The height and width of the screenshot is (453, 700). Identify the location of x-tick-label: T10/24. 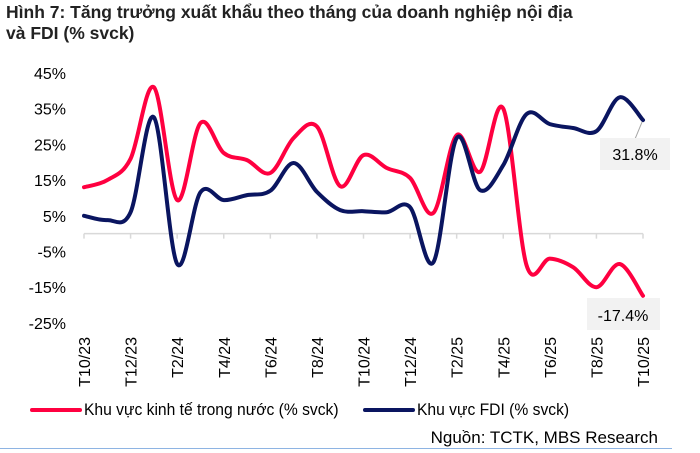
(365, 362).